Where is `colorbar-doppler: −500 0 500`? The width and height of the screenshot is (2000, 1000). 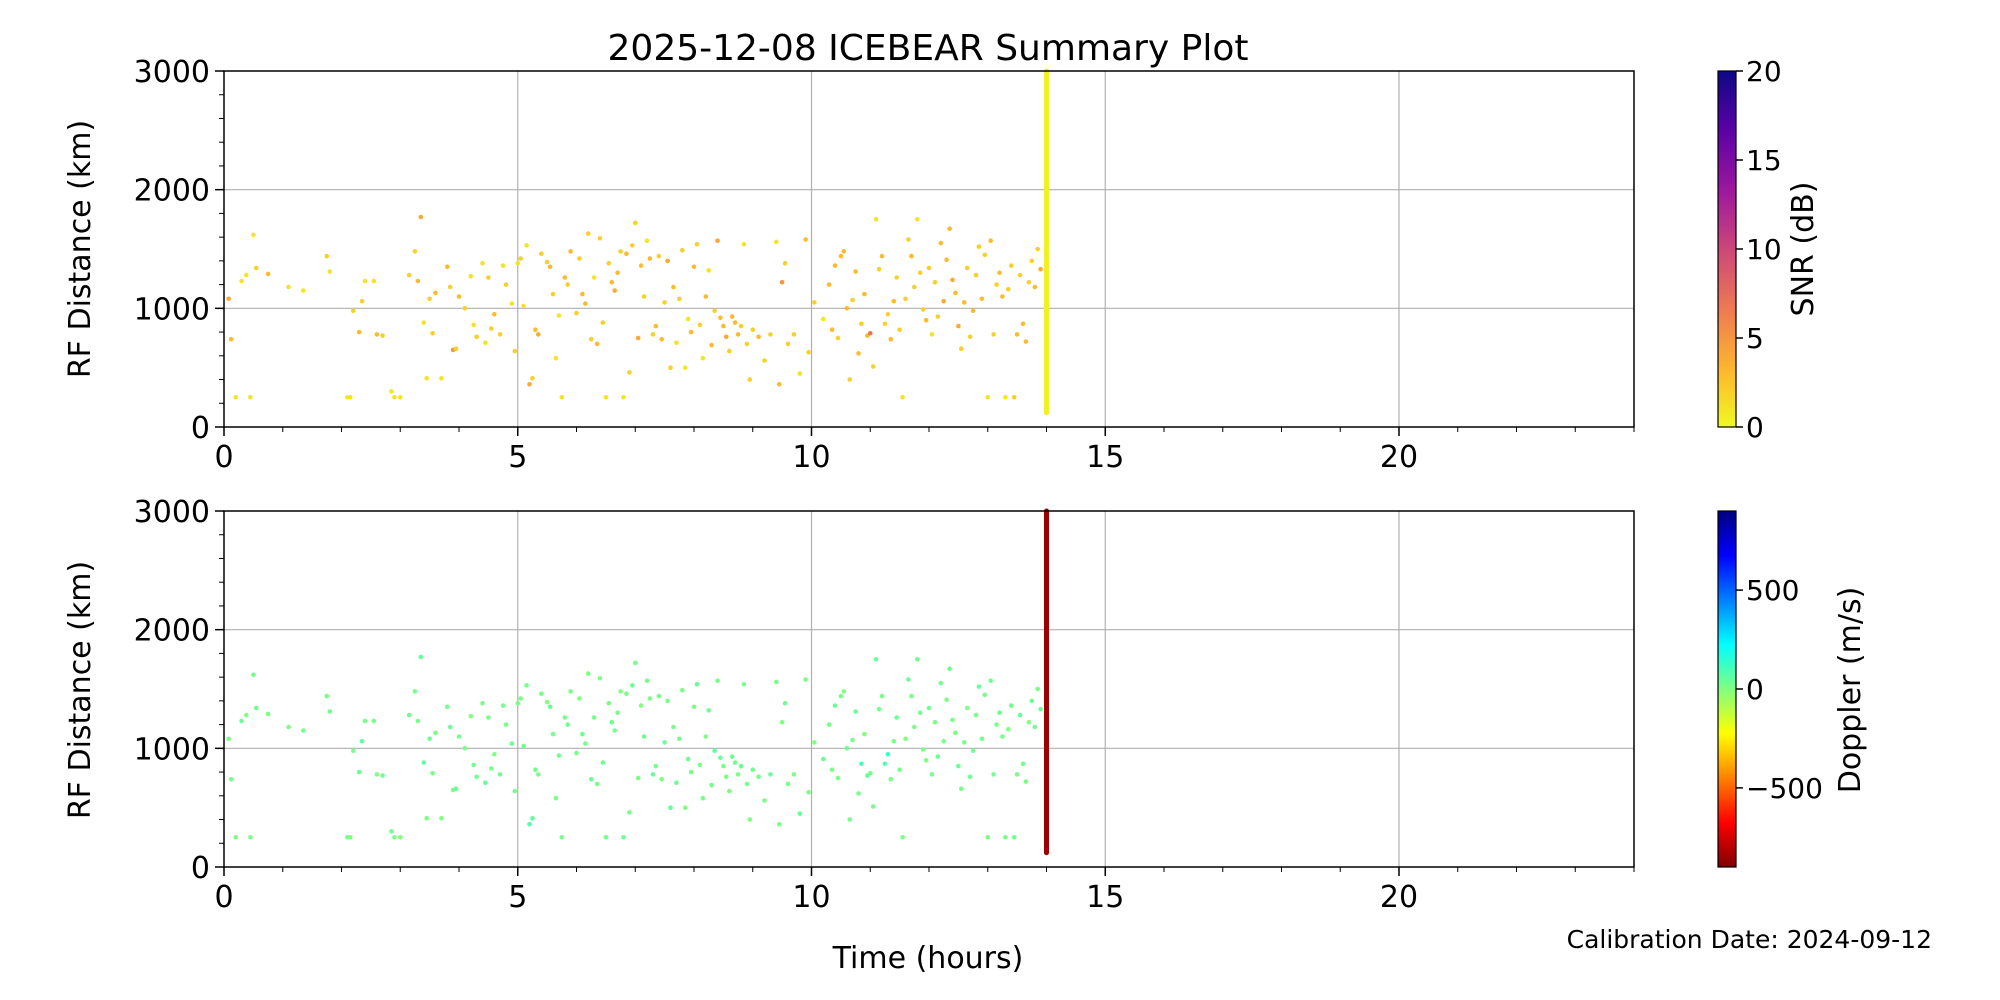
colorbar-doppler: −500 0 500 is located at coordinates (1770, 689).